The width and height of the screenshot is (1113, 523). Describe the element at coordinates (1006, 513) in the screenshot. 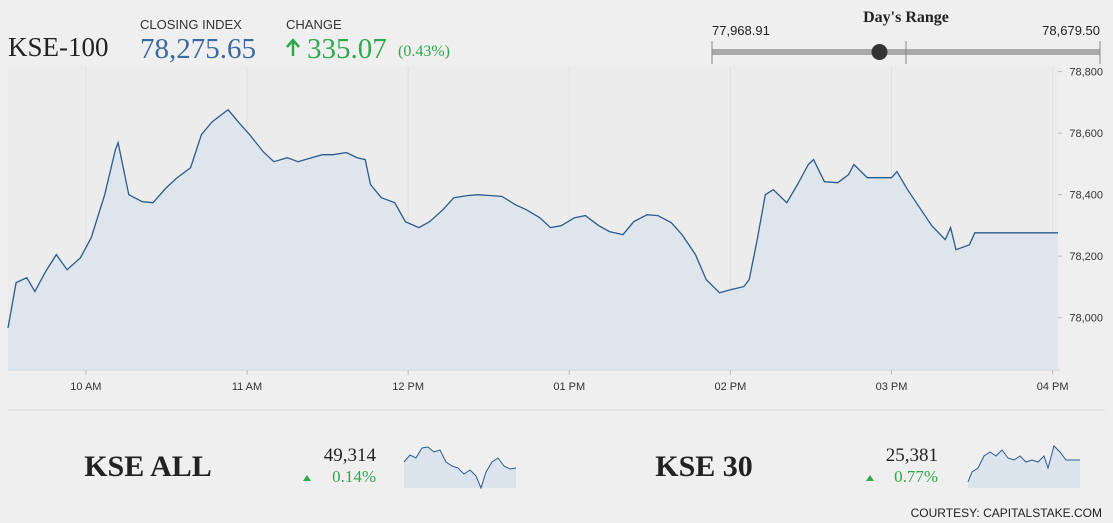

I see `footer: COURTESY: CAPITALSTAKE.COM` at that location.